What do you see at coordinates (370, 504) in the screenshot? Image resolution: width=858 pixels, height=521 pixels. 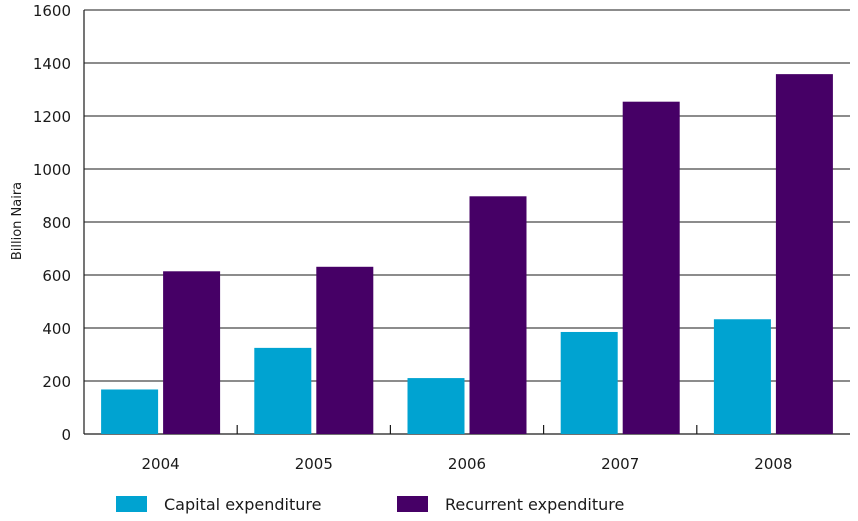 I see `legend: Capital expenditure Recurrent expenditure` at bounding box center [370, 504].